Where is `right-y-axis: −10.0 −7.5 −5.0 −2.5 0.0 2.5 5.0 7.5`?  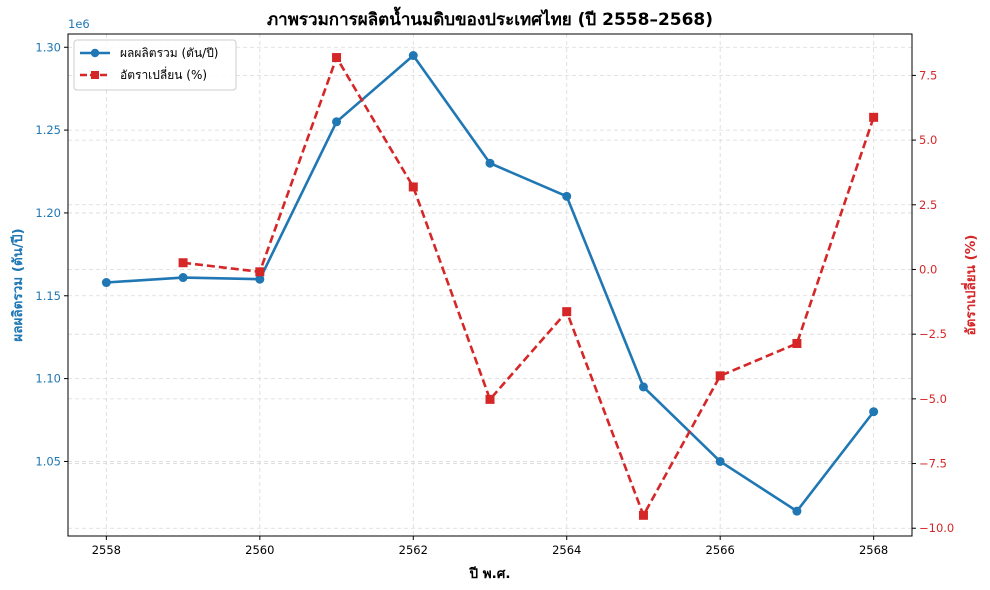 right-y-axis: −10.0 −7.5 −5.0 −2.5 0.0 2.5 5.0 7.5 is located at coordinates (933, 301).